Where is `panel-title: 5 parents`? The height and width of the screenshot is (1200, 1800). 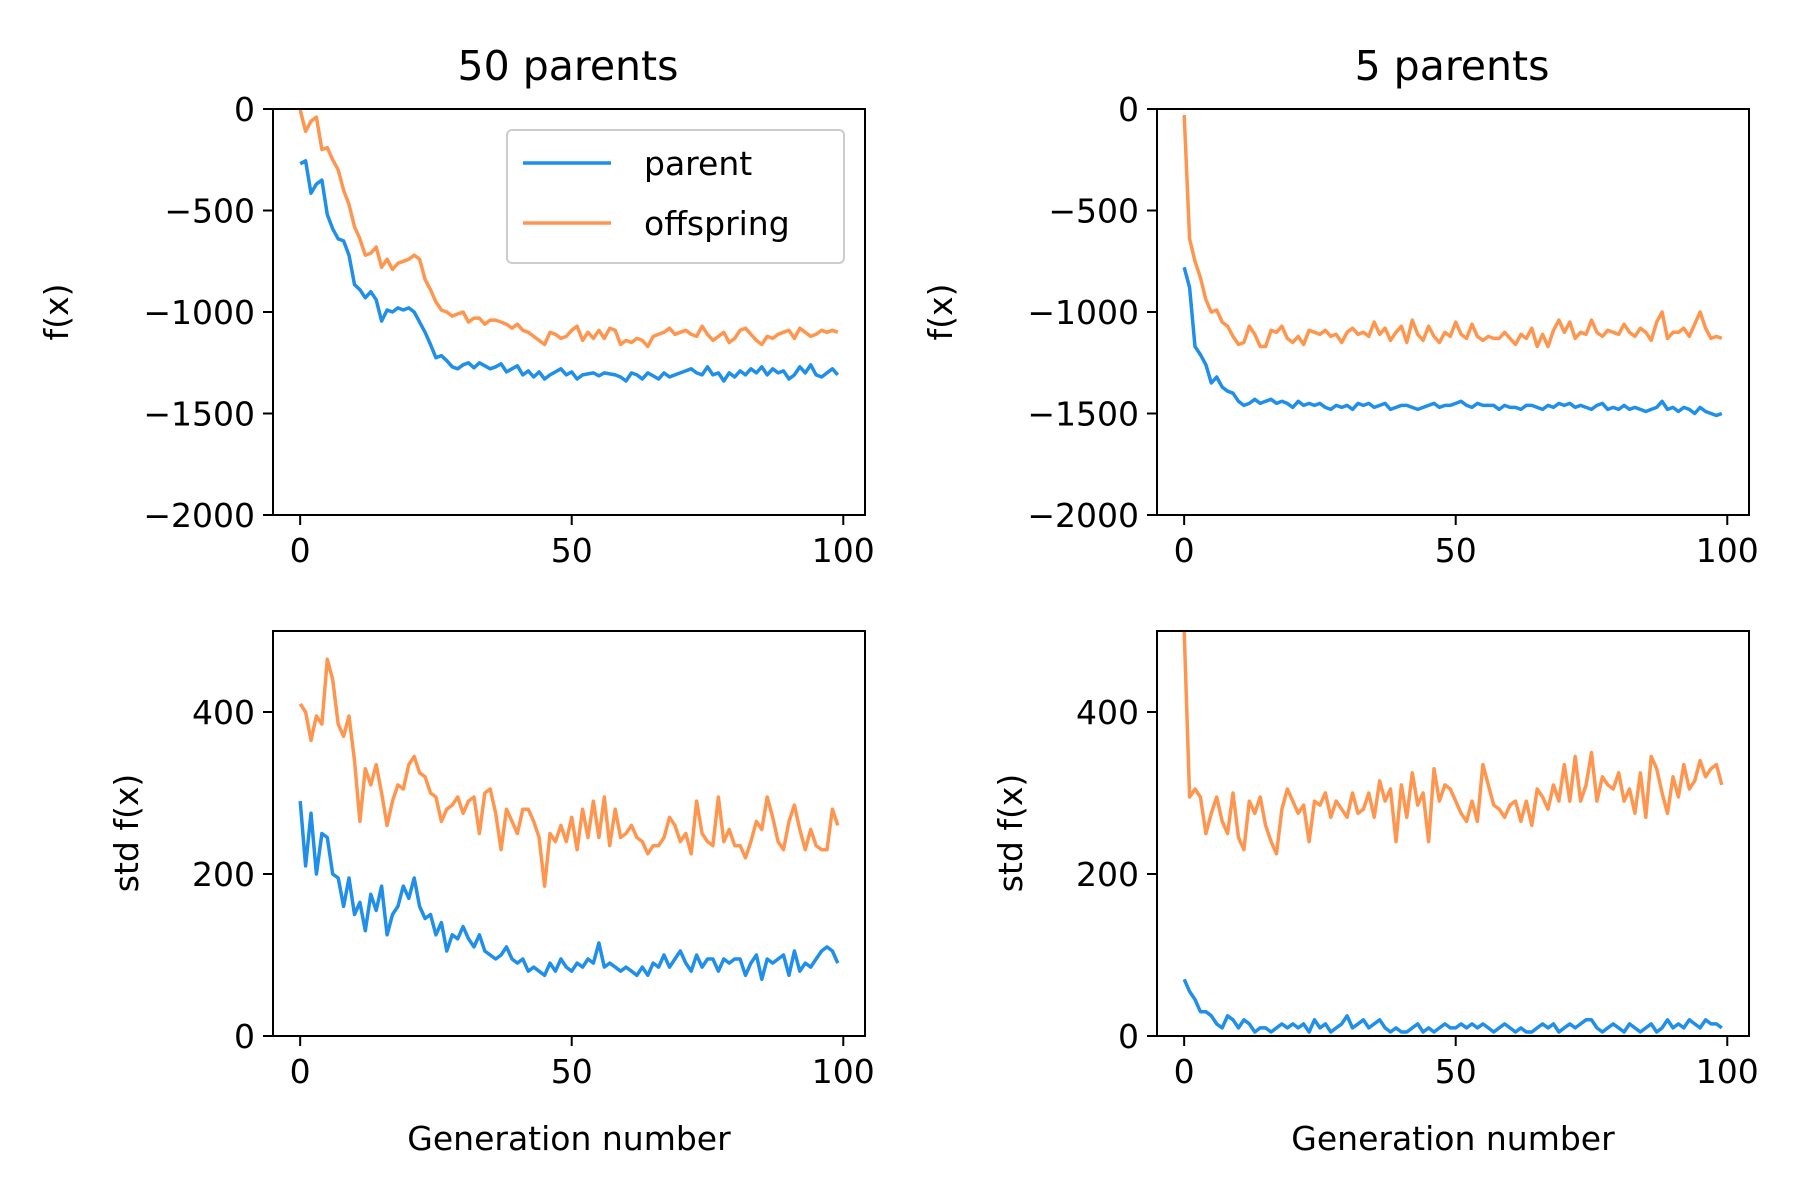
panel-title: 5 parents is located at coordinates (1452, 66).